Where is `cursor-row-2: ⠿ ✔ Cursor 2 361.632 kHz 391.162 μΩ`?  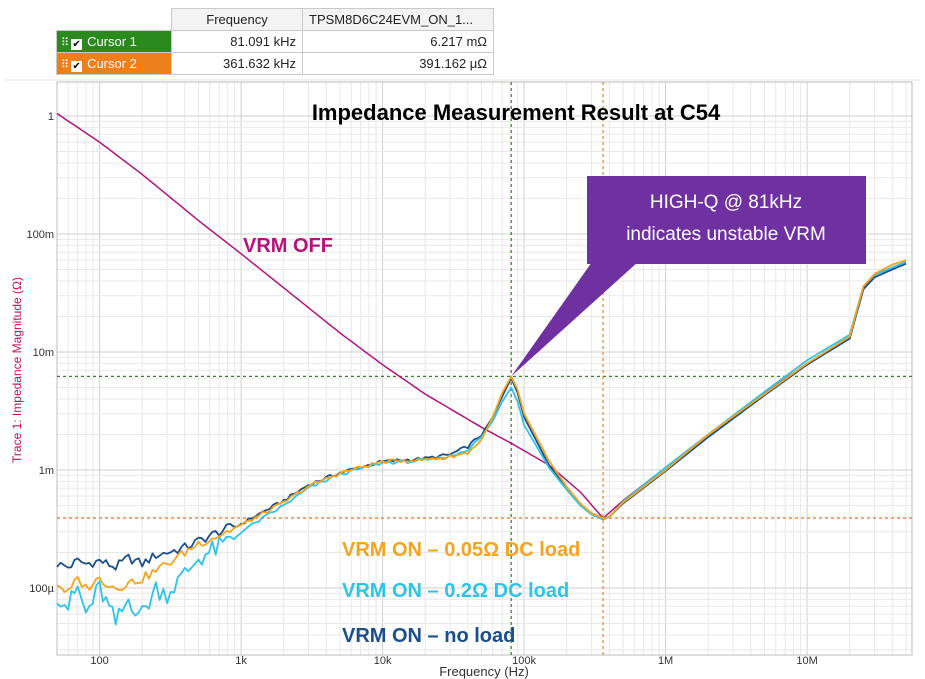
cursor-row-2: ⠿ ✔ Cursor 2 361.632 kHz 391.162 μΩ is located at coordinates (275, 63).